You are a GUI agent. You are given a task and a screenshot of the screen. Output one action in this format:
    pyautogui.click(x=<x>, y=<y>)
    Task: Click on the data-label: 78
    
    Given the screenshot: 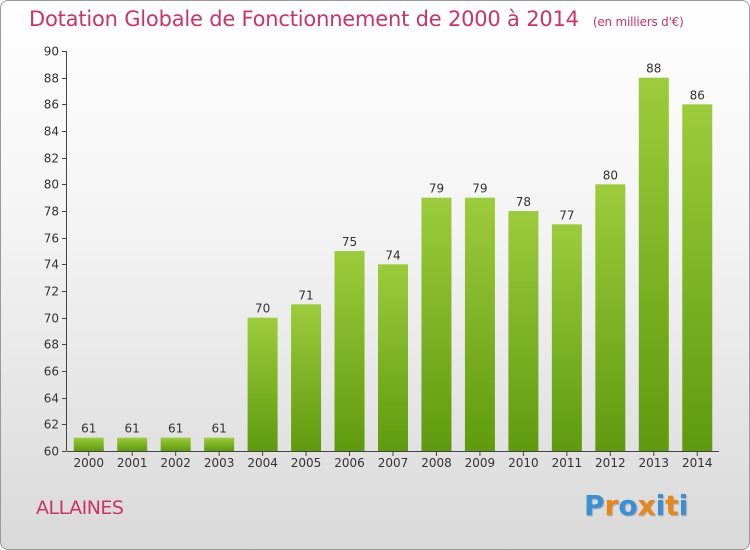 What is the action you would take?
    pyautogui.click(x=523, y=202)
    